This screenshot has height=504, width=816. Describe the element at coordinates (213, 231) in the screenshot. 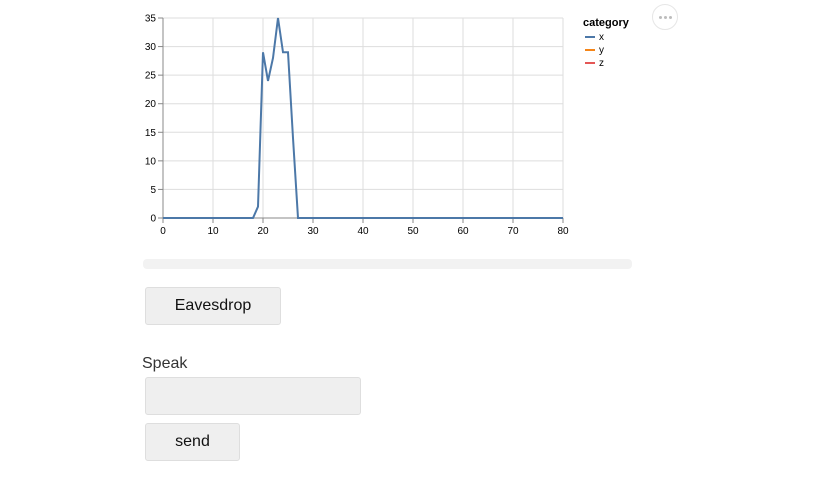

I see `x-tick-label: 10` at that location.